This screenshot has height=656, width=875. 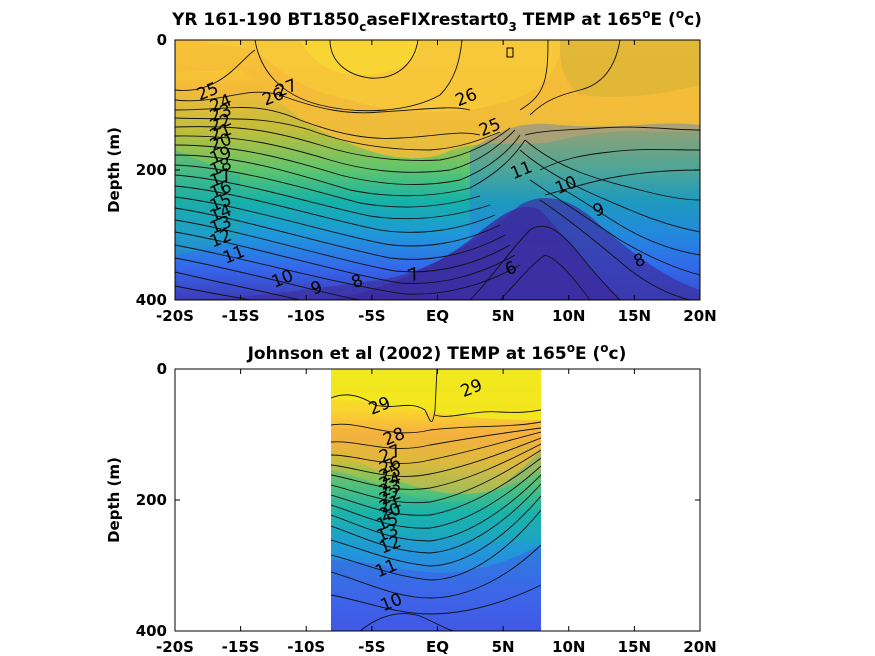 I want to click on contour-lines, so click(x=436, y=500).